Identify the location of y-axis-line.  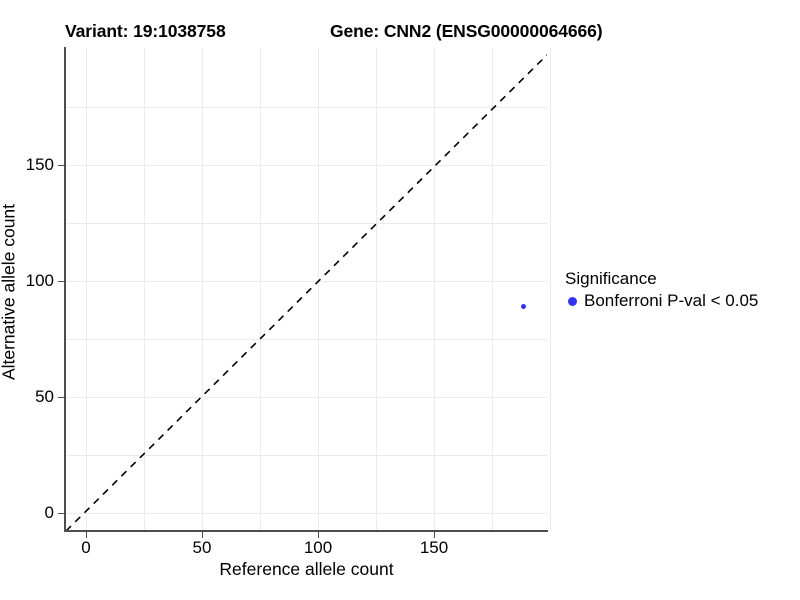
(65, 289).